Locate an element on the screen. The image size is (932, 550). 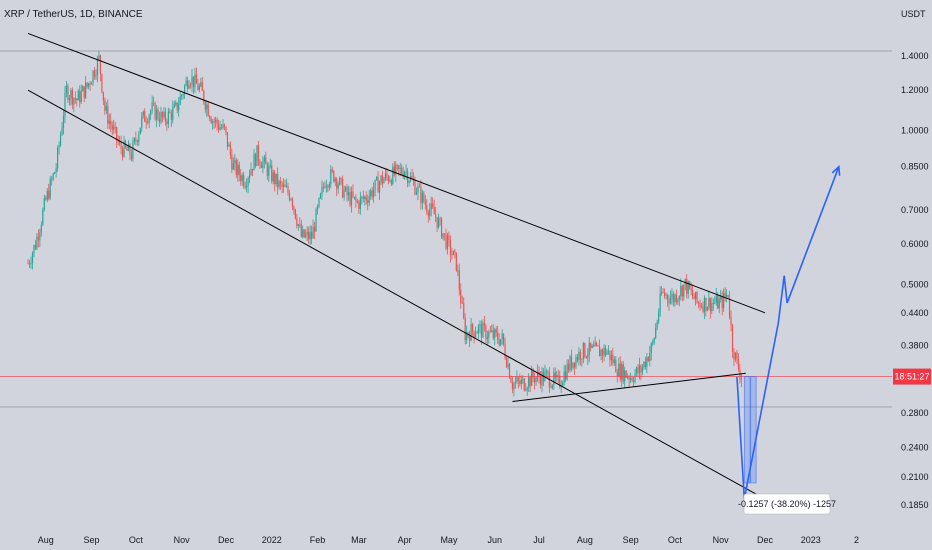
trendline is located at coordinates (629, 387).